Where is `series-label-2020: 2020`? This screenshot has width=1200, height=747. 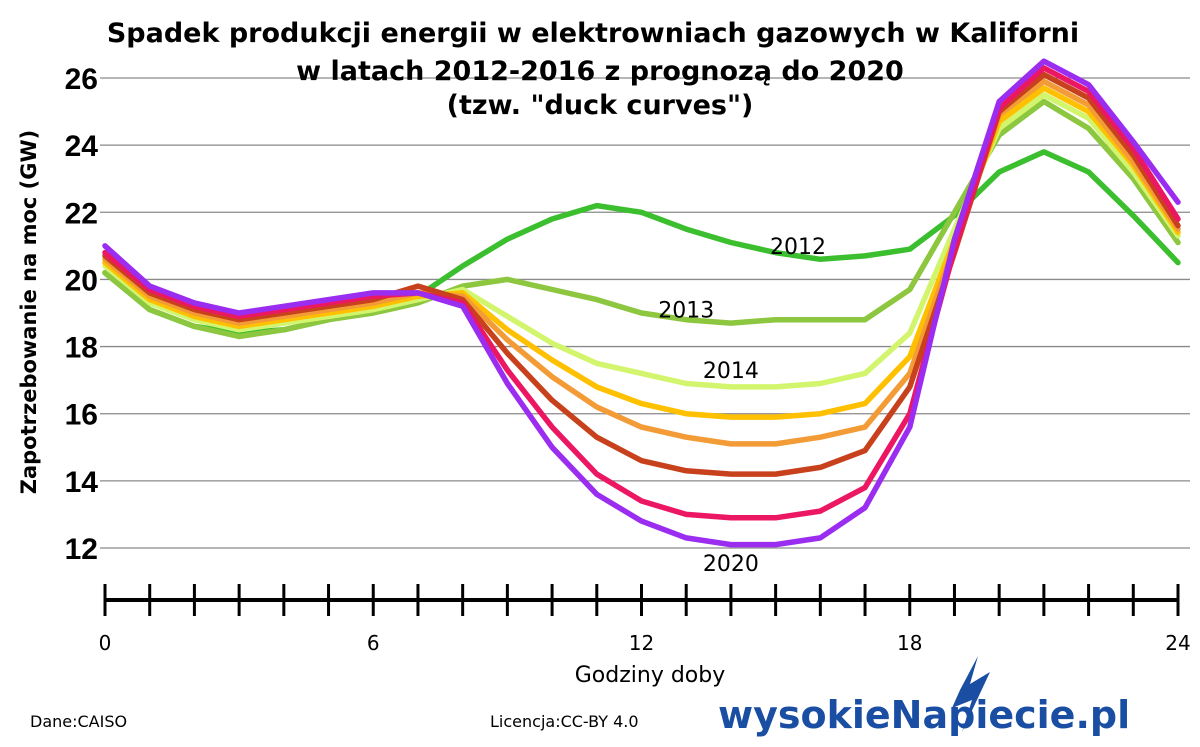
series-label-2020: 2020 is located at coordinates (731, 564).